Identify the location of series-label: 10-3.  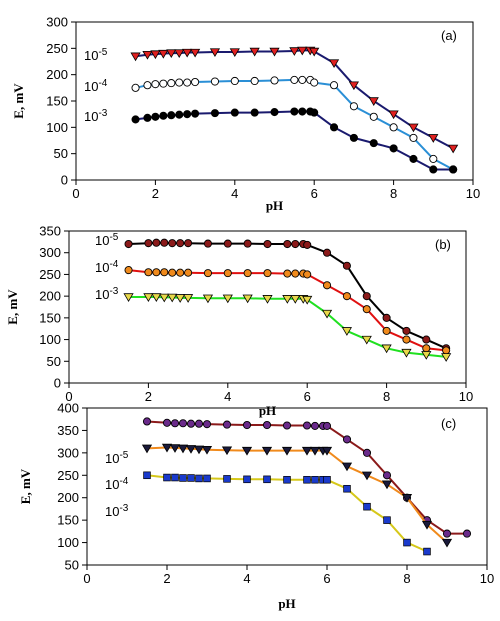
(117, 511).